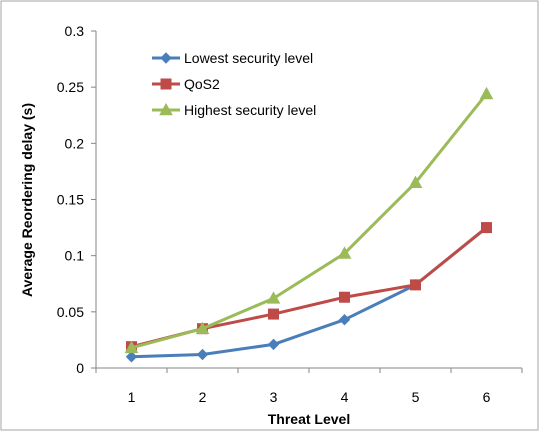  I want to click on x-tick-label: 2, so click(203, 397).